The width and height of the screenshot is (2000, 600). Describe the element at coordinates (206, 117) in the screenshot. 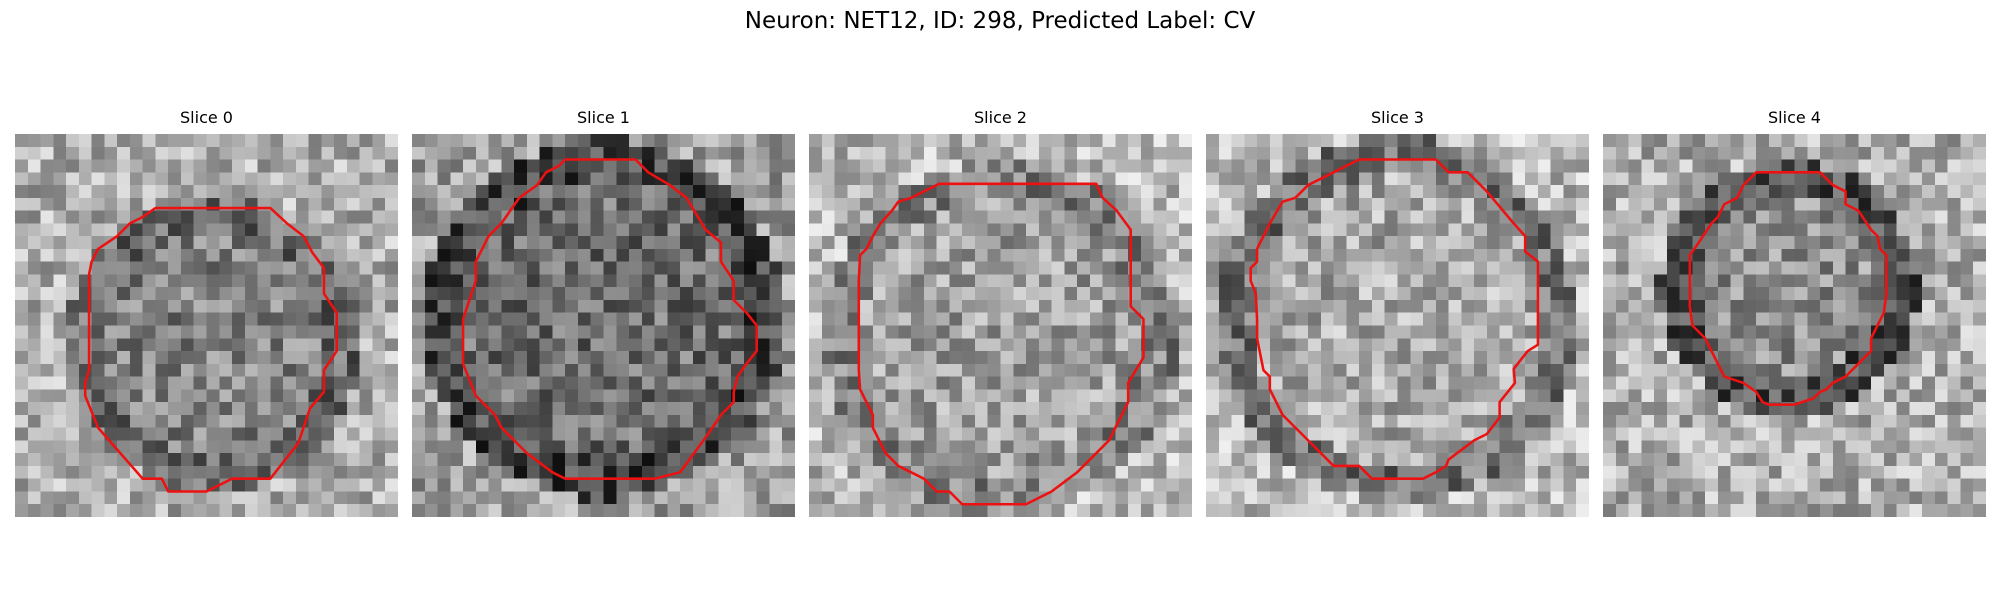

I see `slice-title-0: Slice 0` at that location.